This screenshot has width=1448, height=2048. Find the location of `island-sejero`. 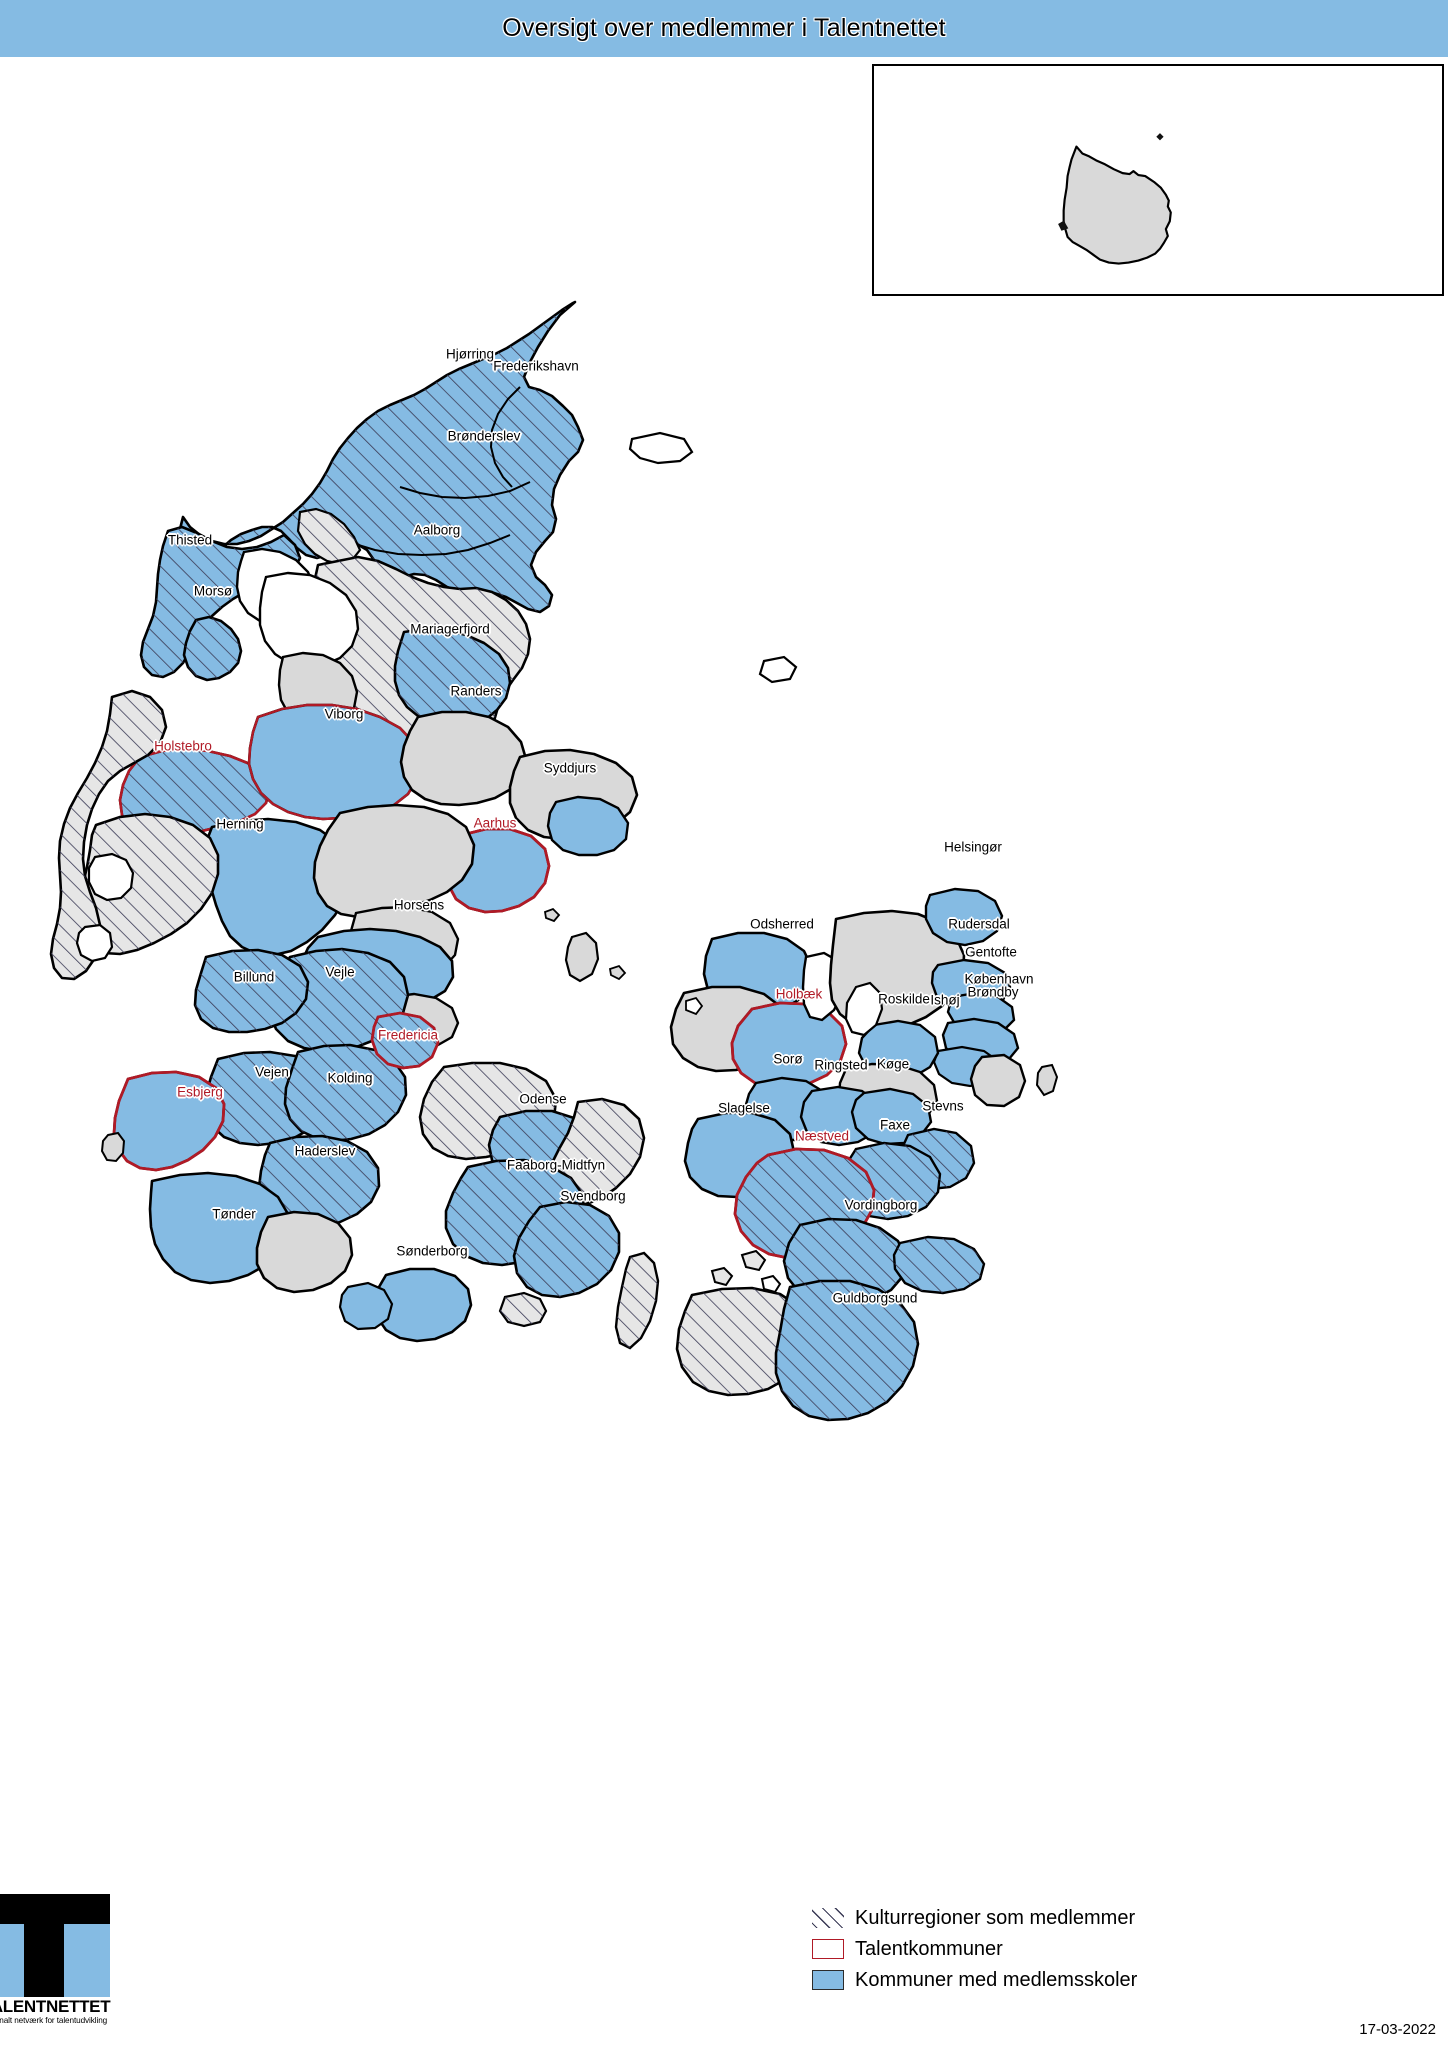

island-sejero is located at coordinates (694, 1006).